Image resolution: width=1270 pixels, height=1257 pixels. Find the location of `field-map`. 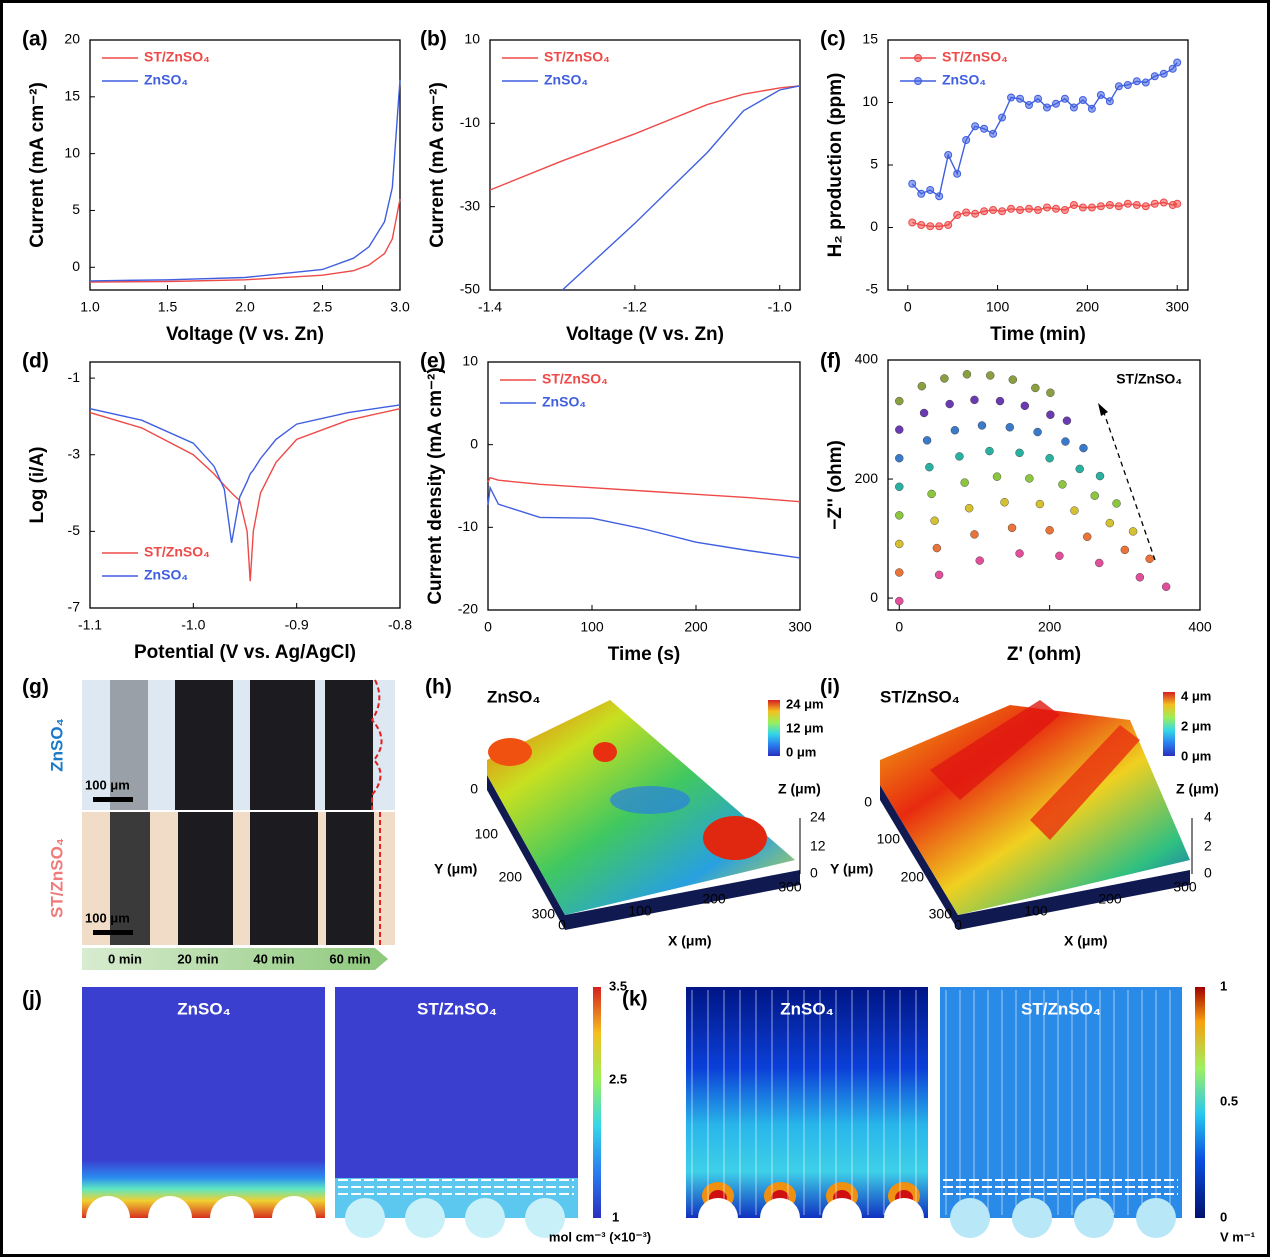

field-map is located at coordinates (807, 1102).